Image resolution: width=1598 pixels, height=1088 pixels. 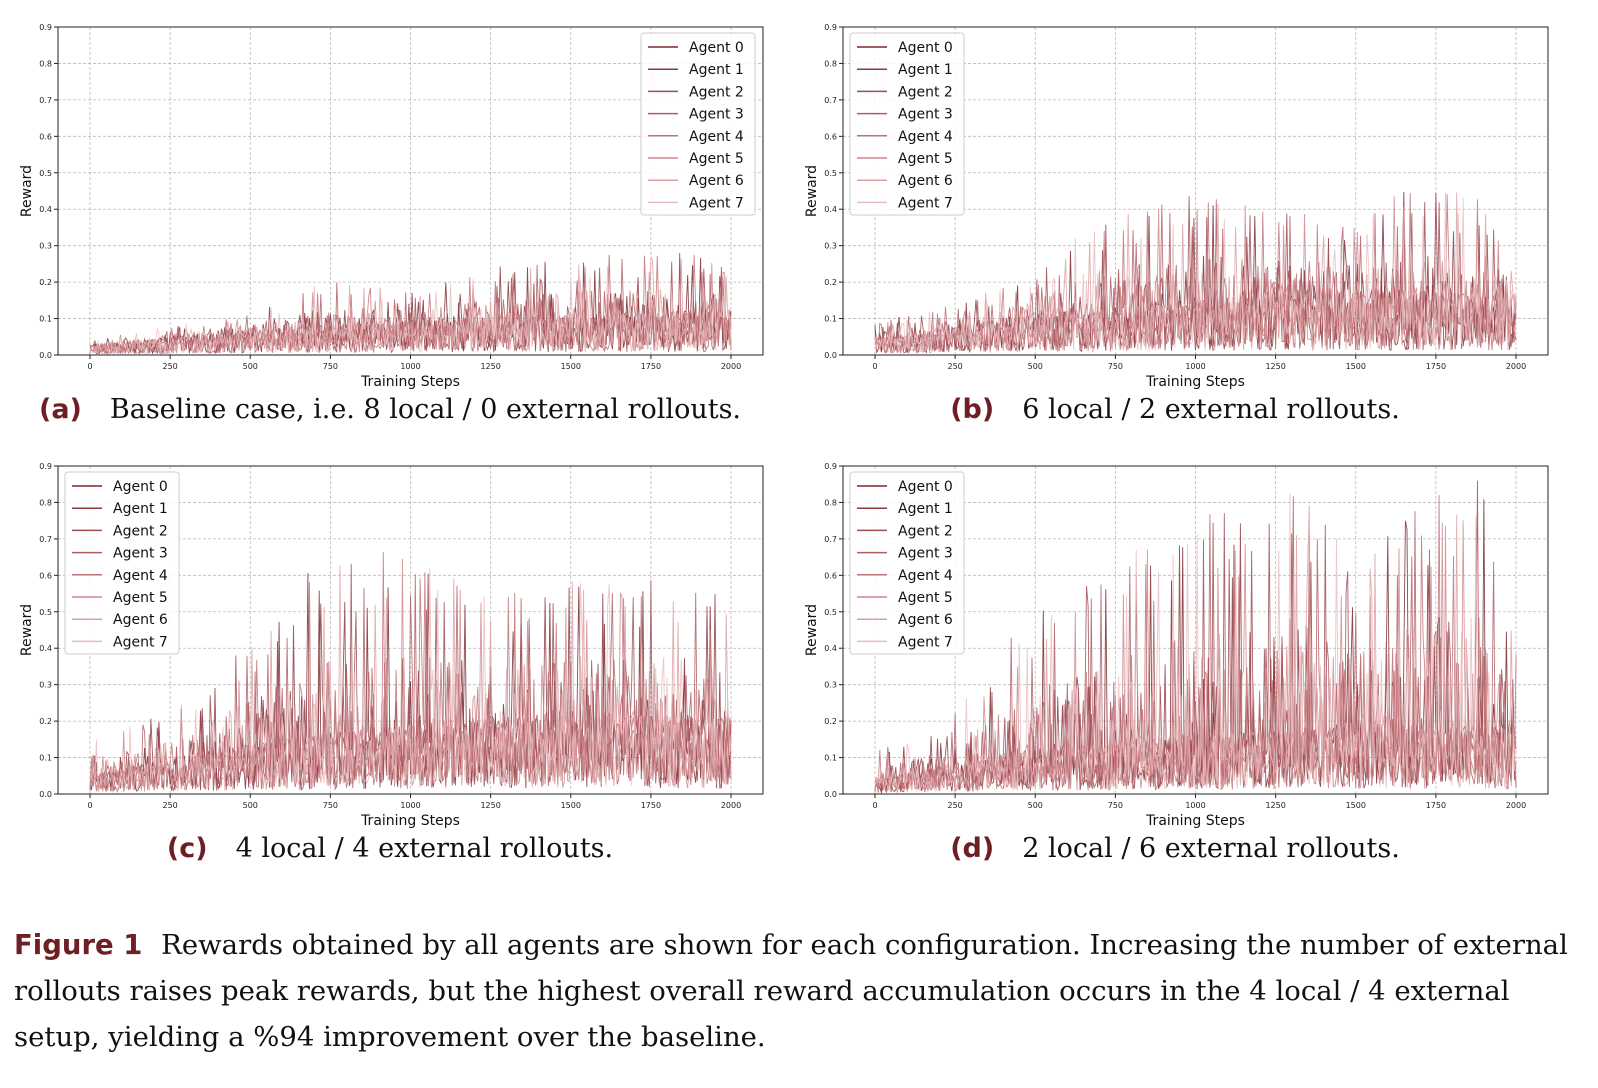 I want to click on y-tick-label: 0.7, so click(x=830, y=539).